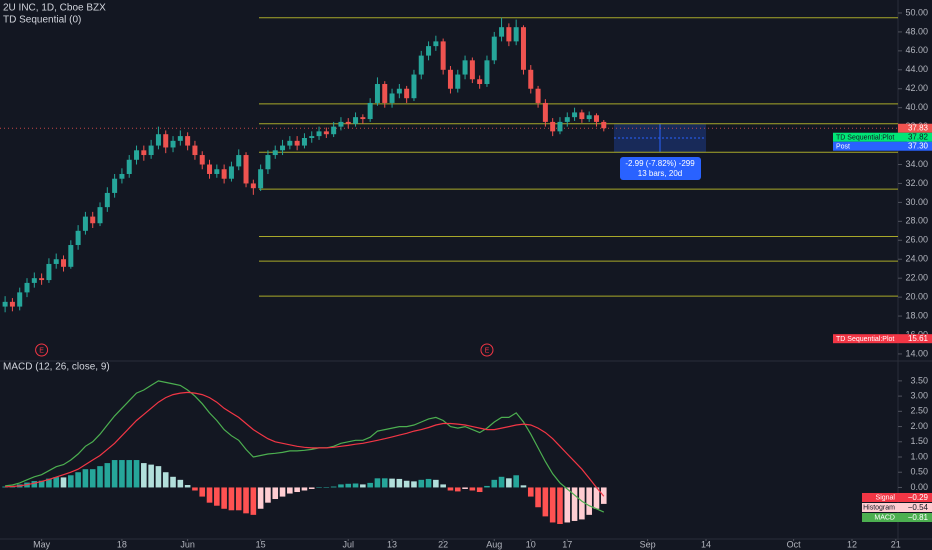 The image size is (932, 550). Describe the element at coordinates (915, 339) in the screenshot. I see `price-label-box` at that location.